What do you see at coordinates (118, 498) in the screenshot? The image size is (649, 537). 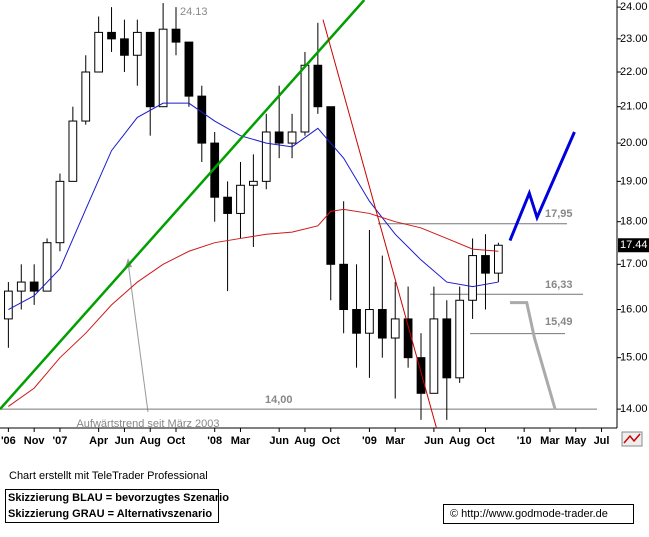 I see `legend-line: Skizzierung BLAU = bevorzugtes Szenario` at bounding box center [118, 498].